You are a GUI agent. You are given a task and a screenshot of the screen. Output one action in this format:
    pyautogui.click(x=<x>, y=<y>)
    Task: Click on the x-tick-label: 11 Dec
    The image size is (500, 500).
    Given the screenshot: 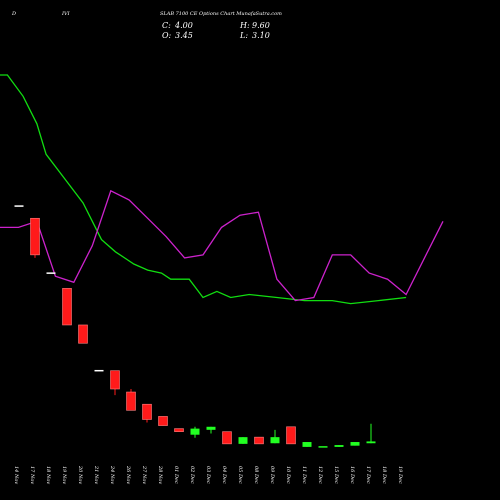 What is the action you would take?
    pyautogui.click(x=304, y=475)
    